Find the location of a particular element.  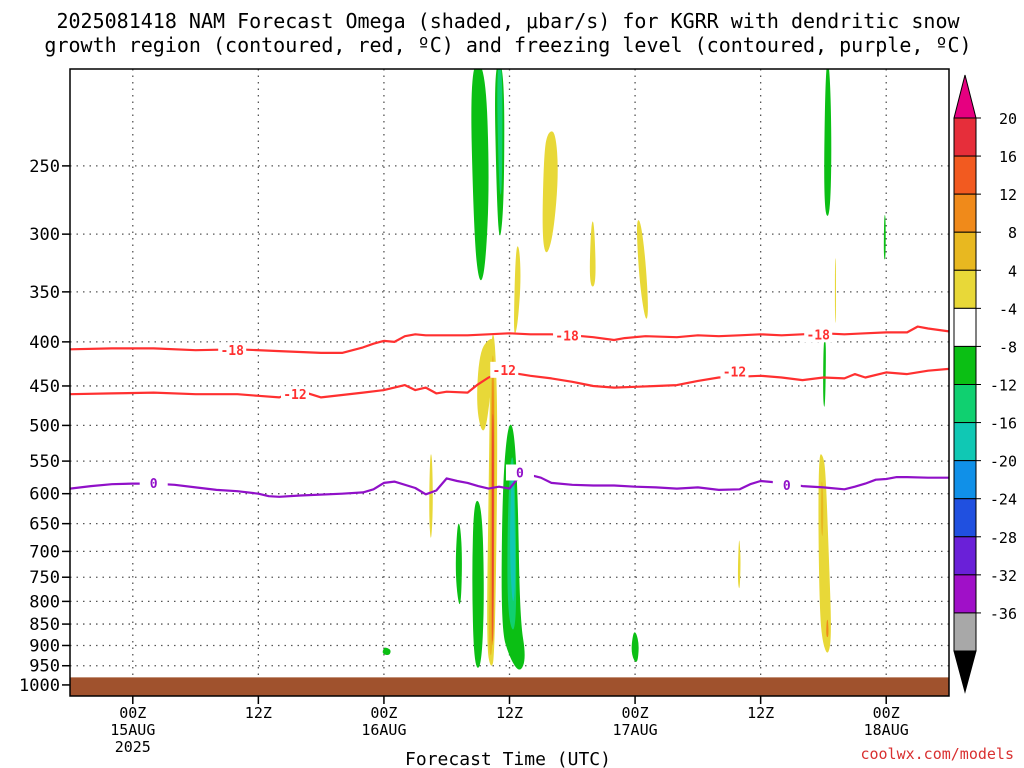

colorbar-label: 20 is located at coordinates (1008, 119).